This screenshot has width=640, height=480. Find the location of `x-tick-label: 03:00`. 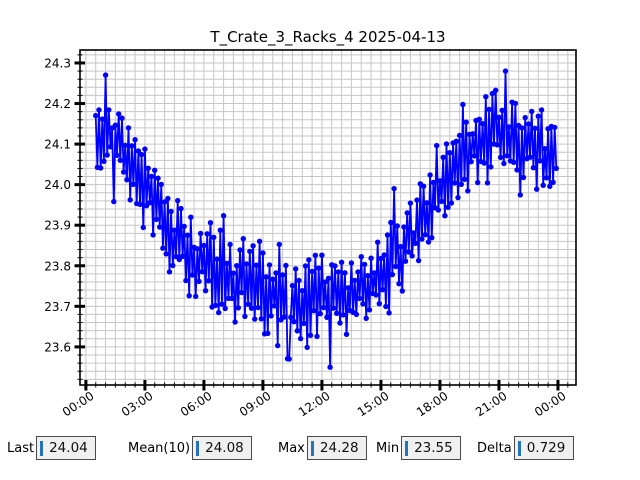

x-tick-label: 03:00 is located at coordinates (137, 404).